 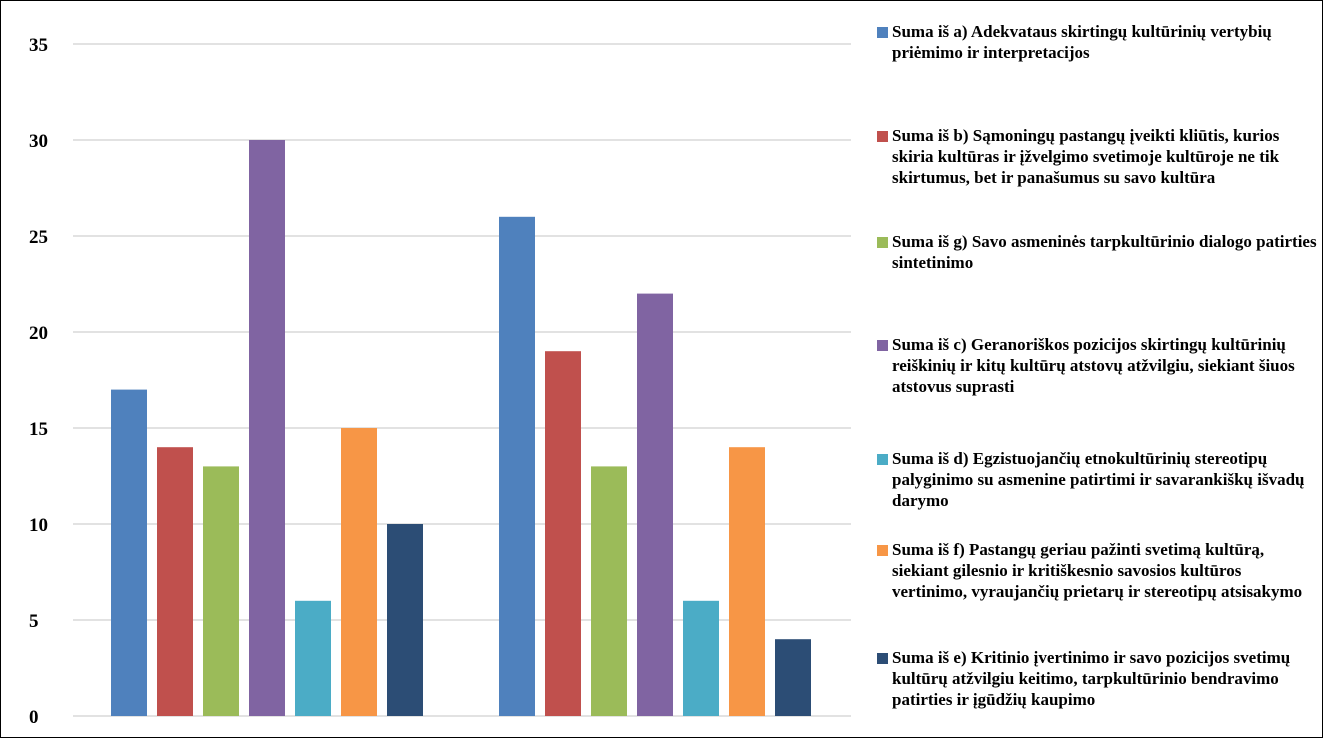 What do you see at coordinates (38, 429) in the screenshot?
I see `y-tick-label: 15` at bounding box center [38, 429].